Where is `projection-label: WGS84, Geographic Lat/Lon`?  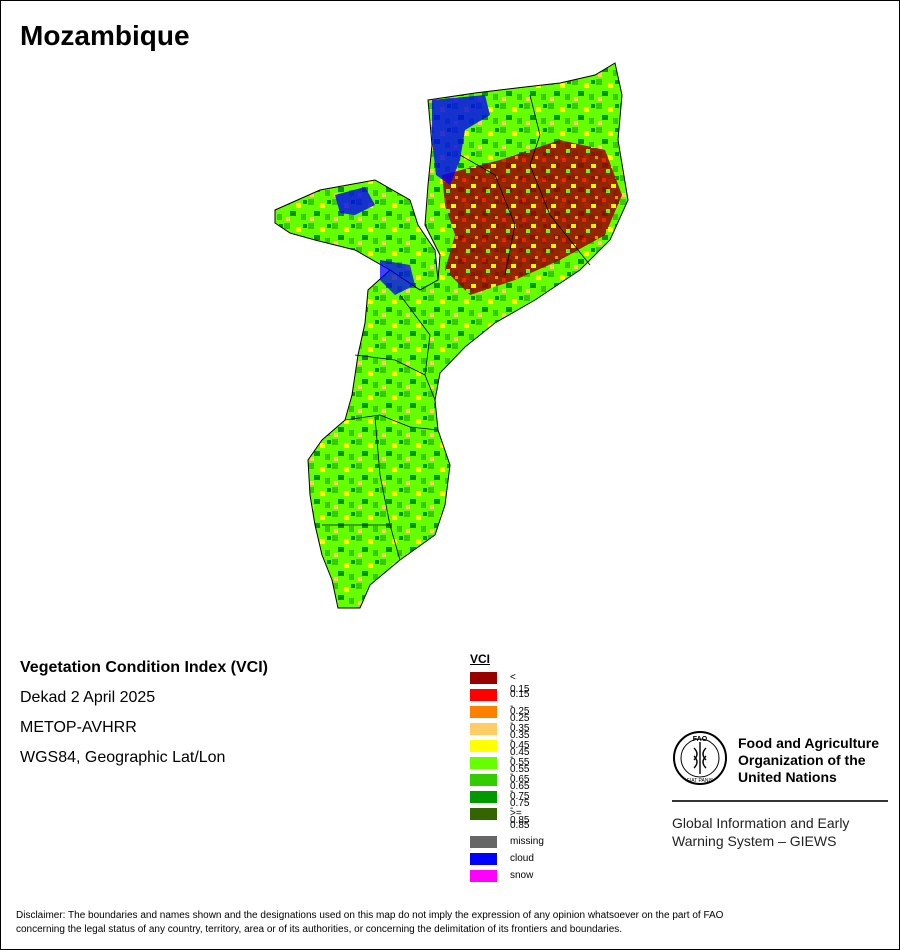
projection-label: WGS84, Geographic Lat/Lon is located at coordinates (123, 757).